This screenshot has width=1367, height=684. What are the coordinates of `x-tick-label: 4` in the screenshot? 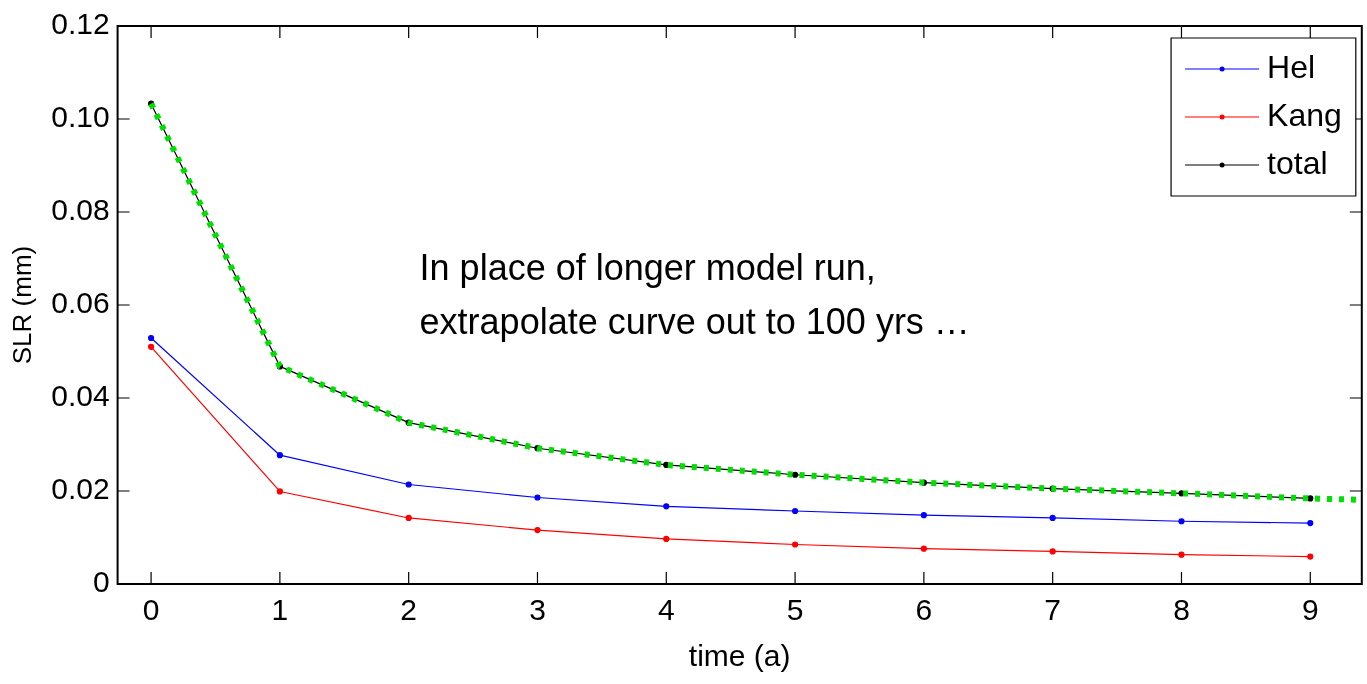 It's located at (666, 610).